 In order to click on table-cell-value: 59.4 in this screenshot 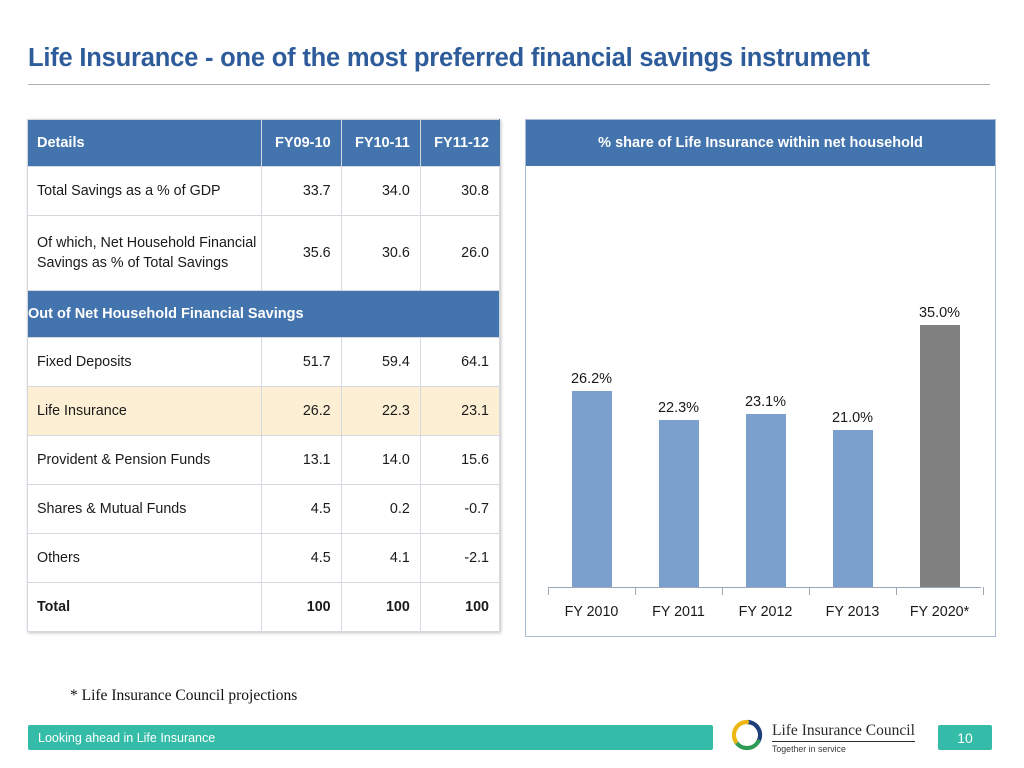, I will do `click(380, 362)`.